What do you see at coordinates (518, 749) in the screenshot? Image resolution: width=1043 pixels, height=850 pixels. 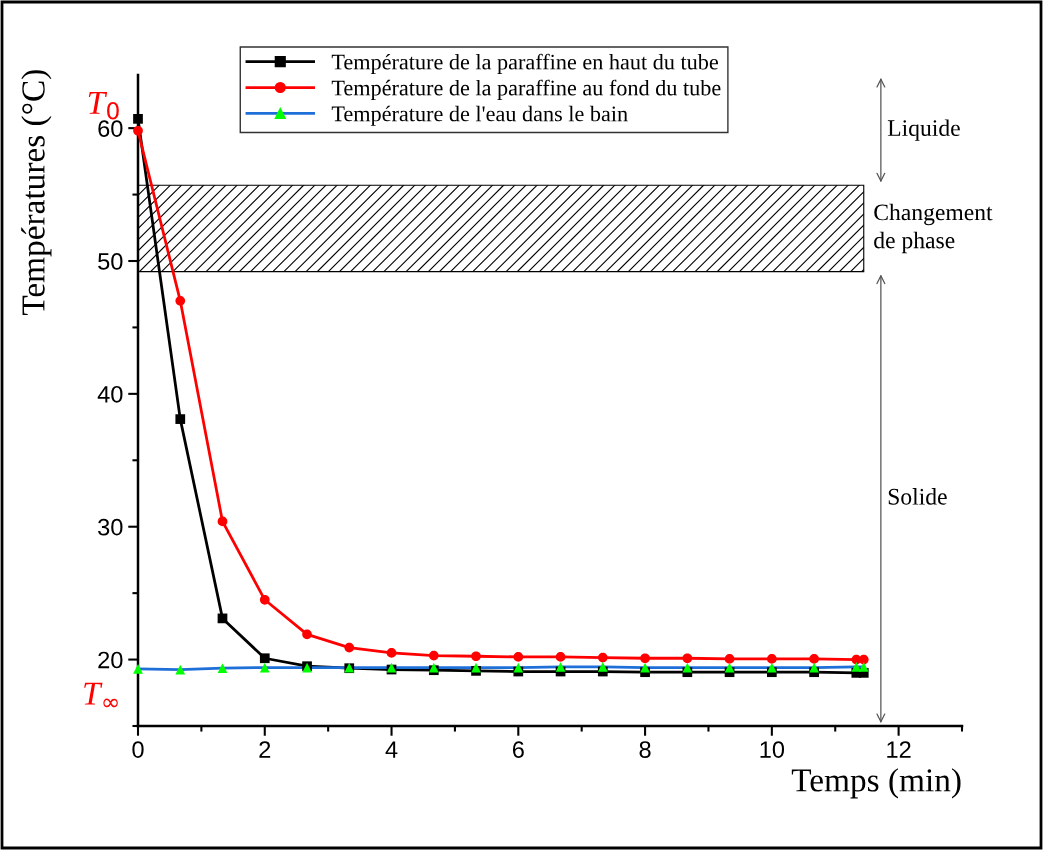 I see `x-tick-label: 6` at bounding box center [518, 749].